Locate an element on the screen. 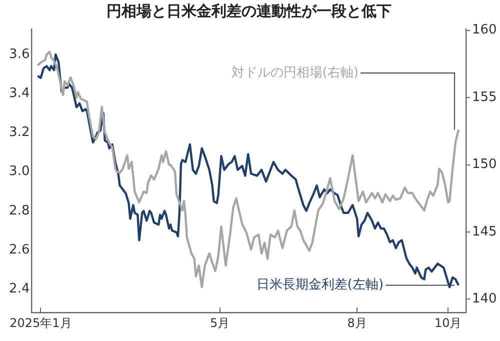  x-tick-label: 8月 is located at coordinates (357, 323).